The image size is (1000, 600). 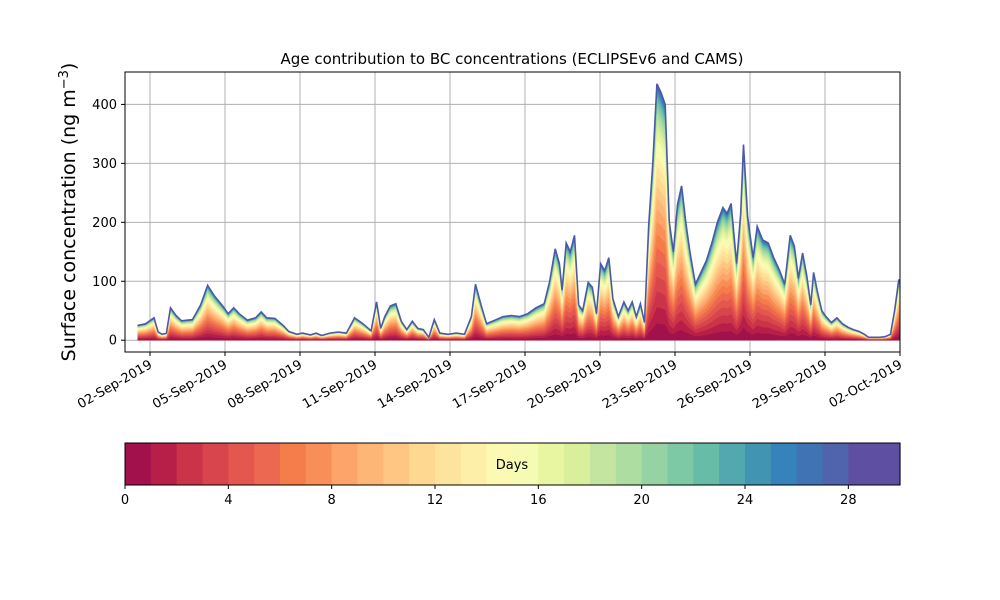 What do you see at coordinates (715, 384) in the screenshot?
I see `x-tick-label: 26-Sep-2019` at bounding box center [715, 384].